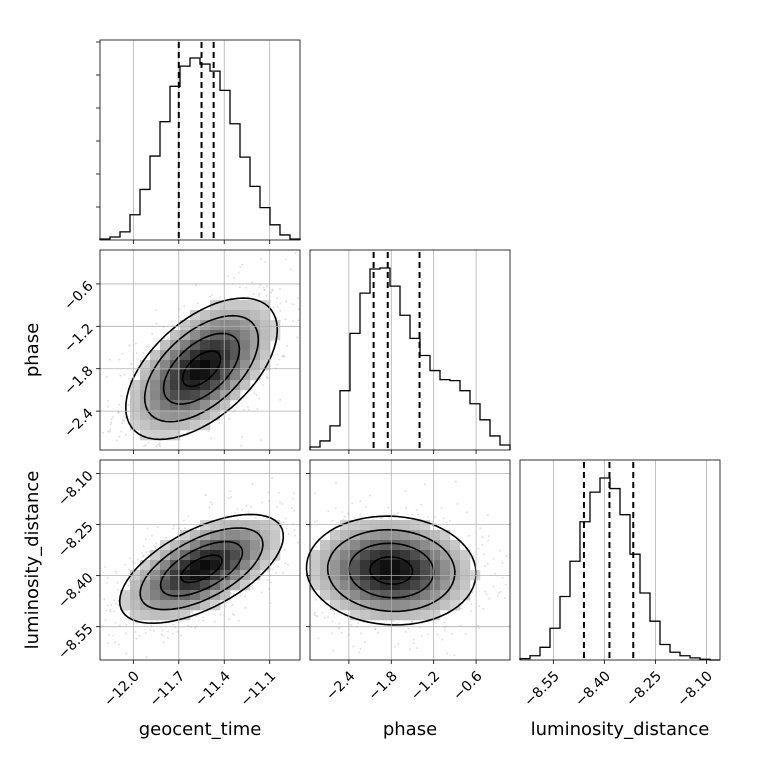 The width and height of the screenshot is (760, 764). What do you see at coordinates (78, 295) in the screenshot?
I see `y-tick-label: −0.6` at bounding box center [78, 295].